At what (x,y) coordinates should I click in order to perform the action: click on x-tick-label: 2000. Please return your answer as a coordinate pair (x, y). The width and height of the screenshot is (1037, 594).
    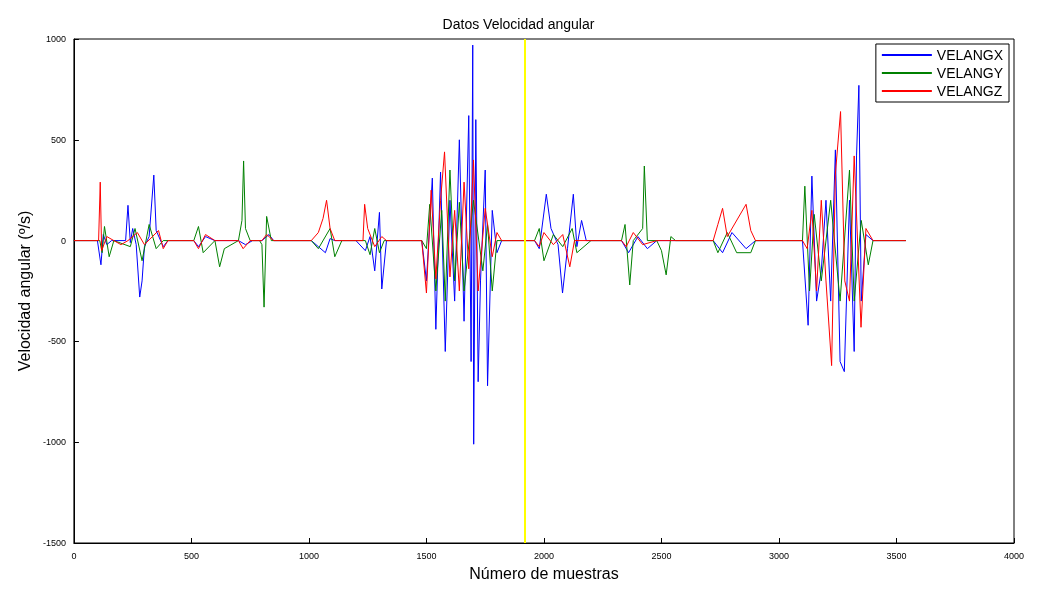
    Looking at the image, I should click on (543, 555).